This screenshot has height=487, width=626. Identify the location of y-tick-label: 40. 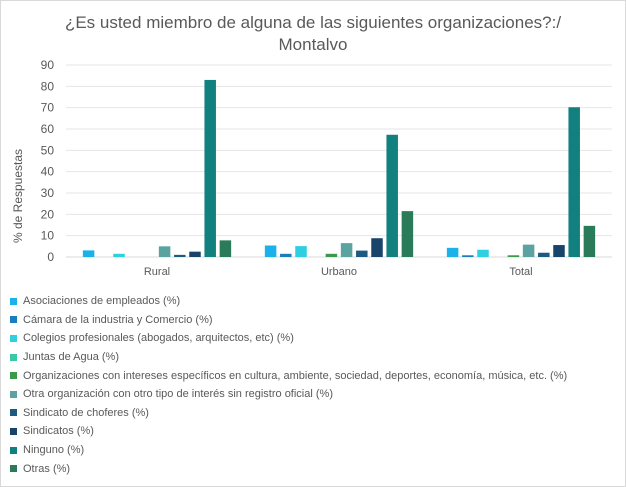
(48, 172).